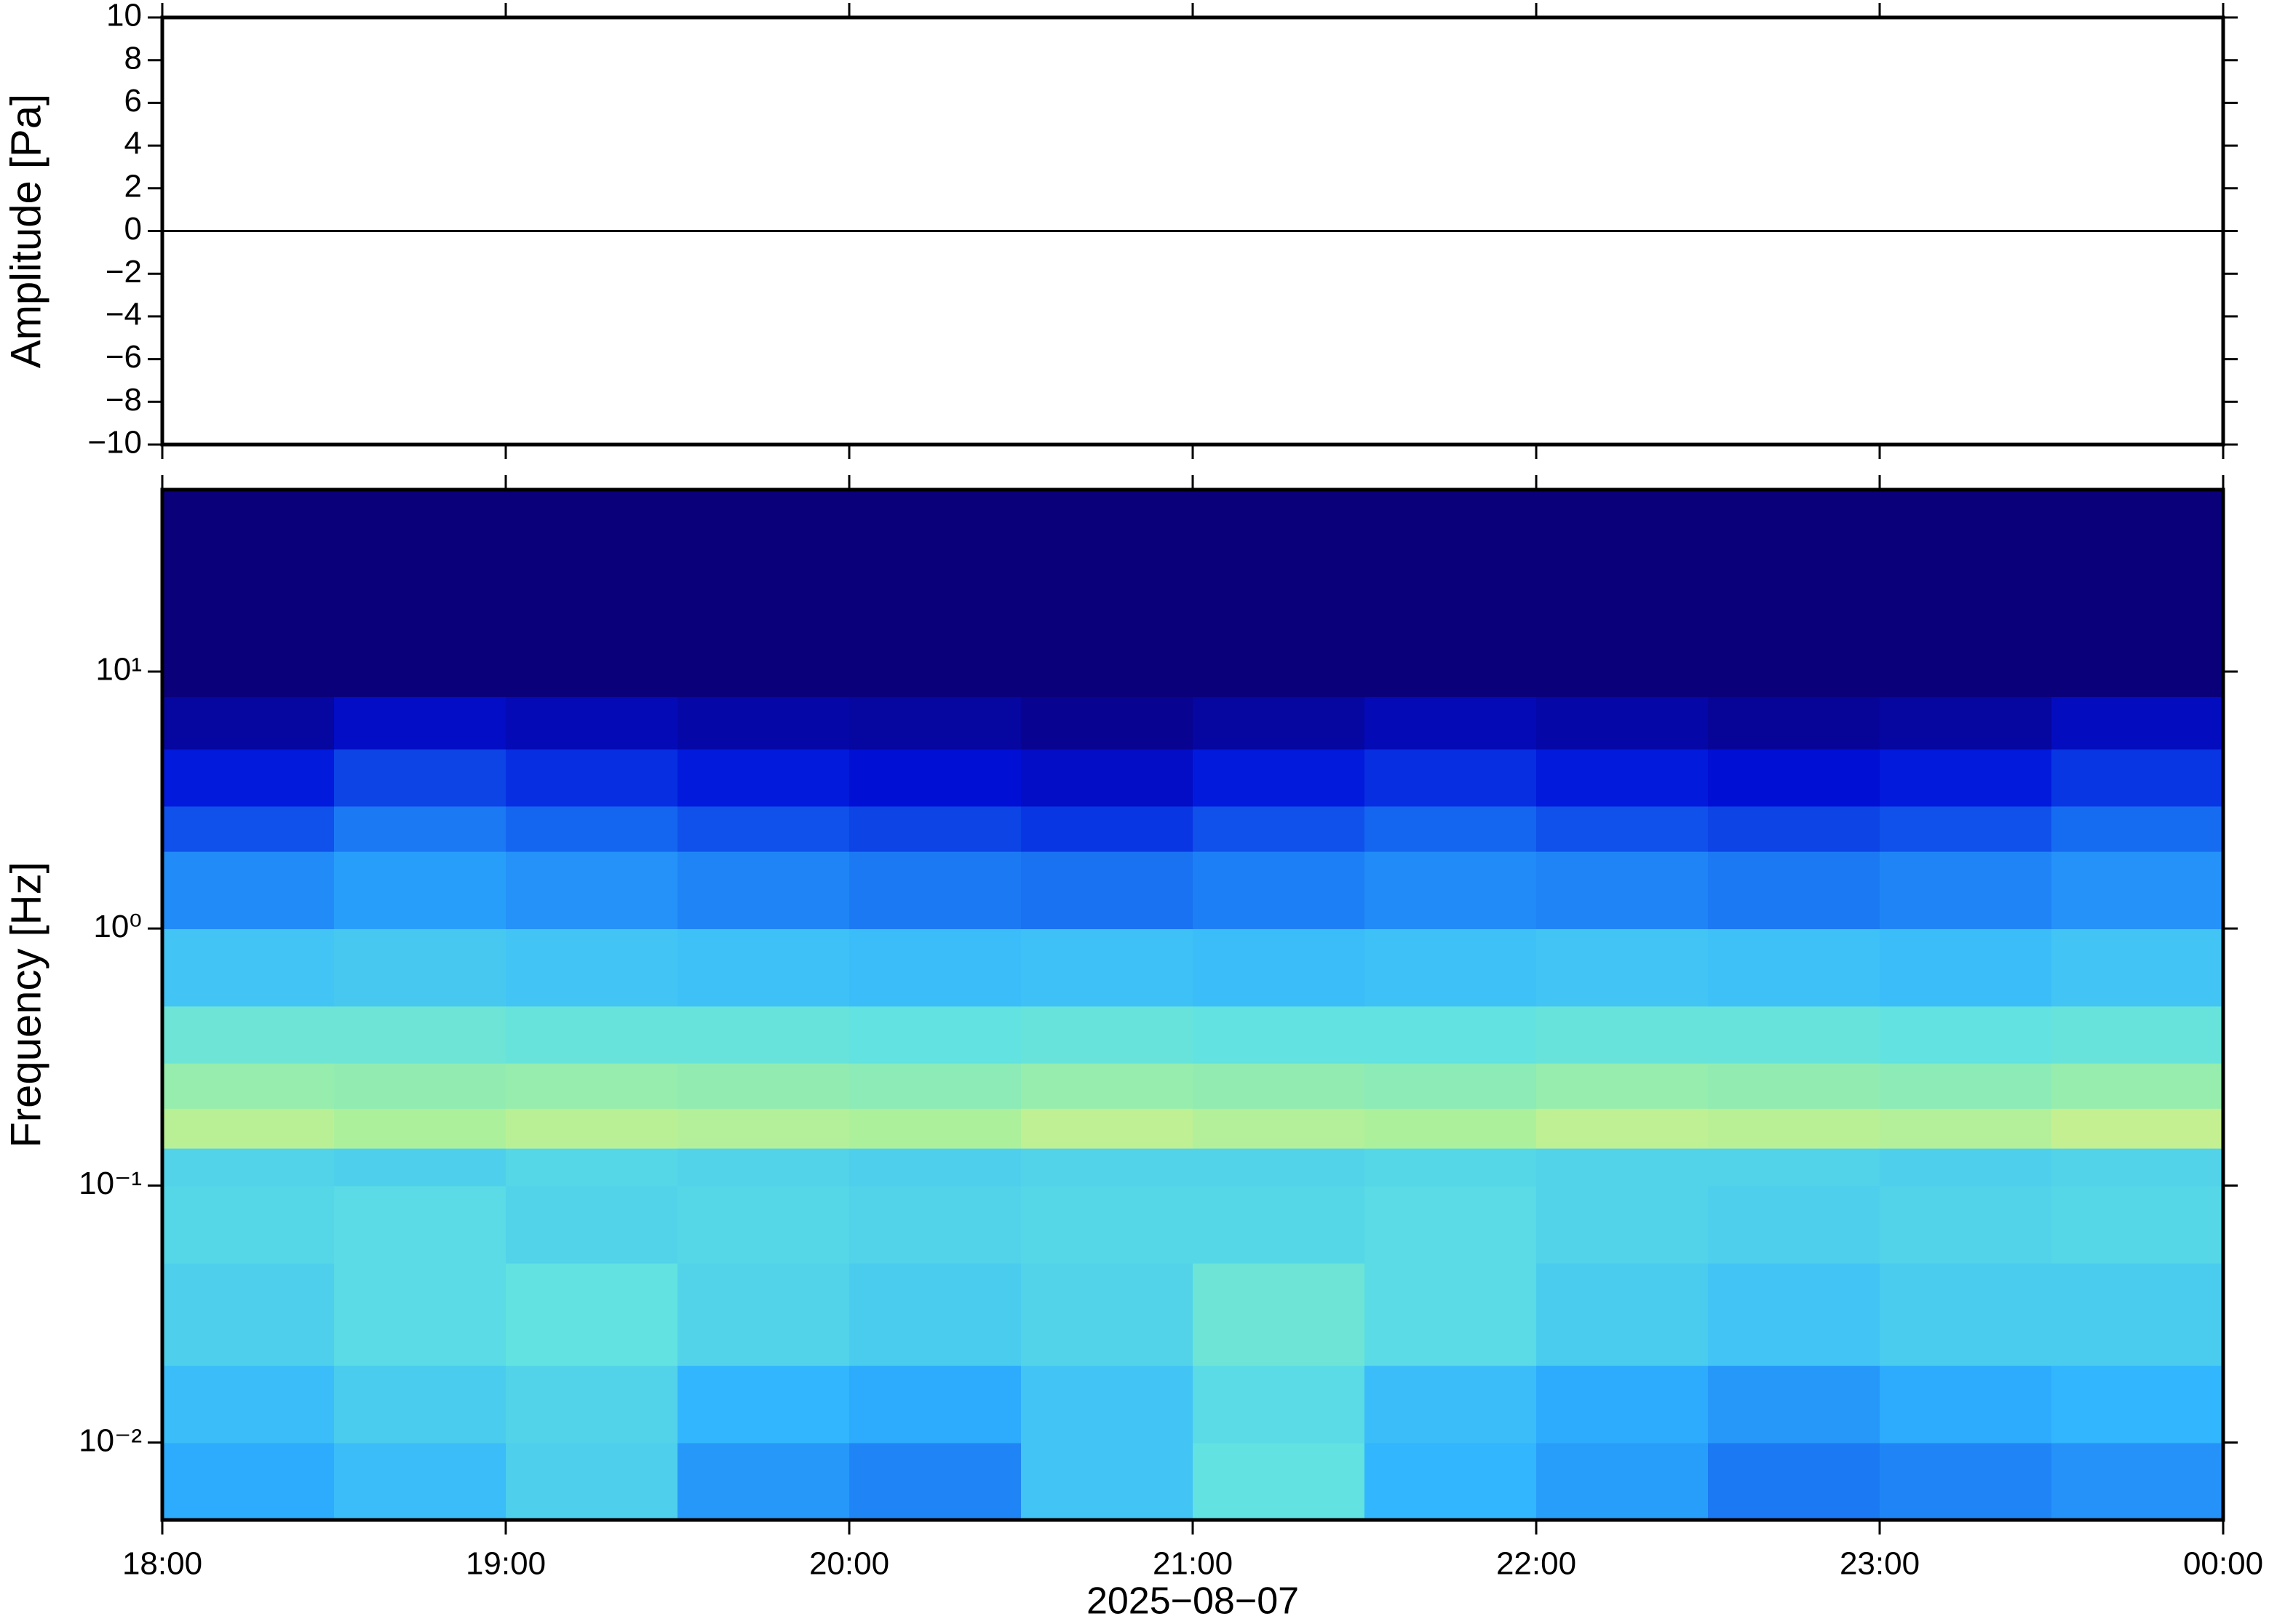 The image size is (2269, 1624). Describe the element at coordinates (133, 58) in the screenshot. I see `y-tick-label: 8` at that location.